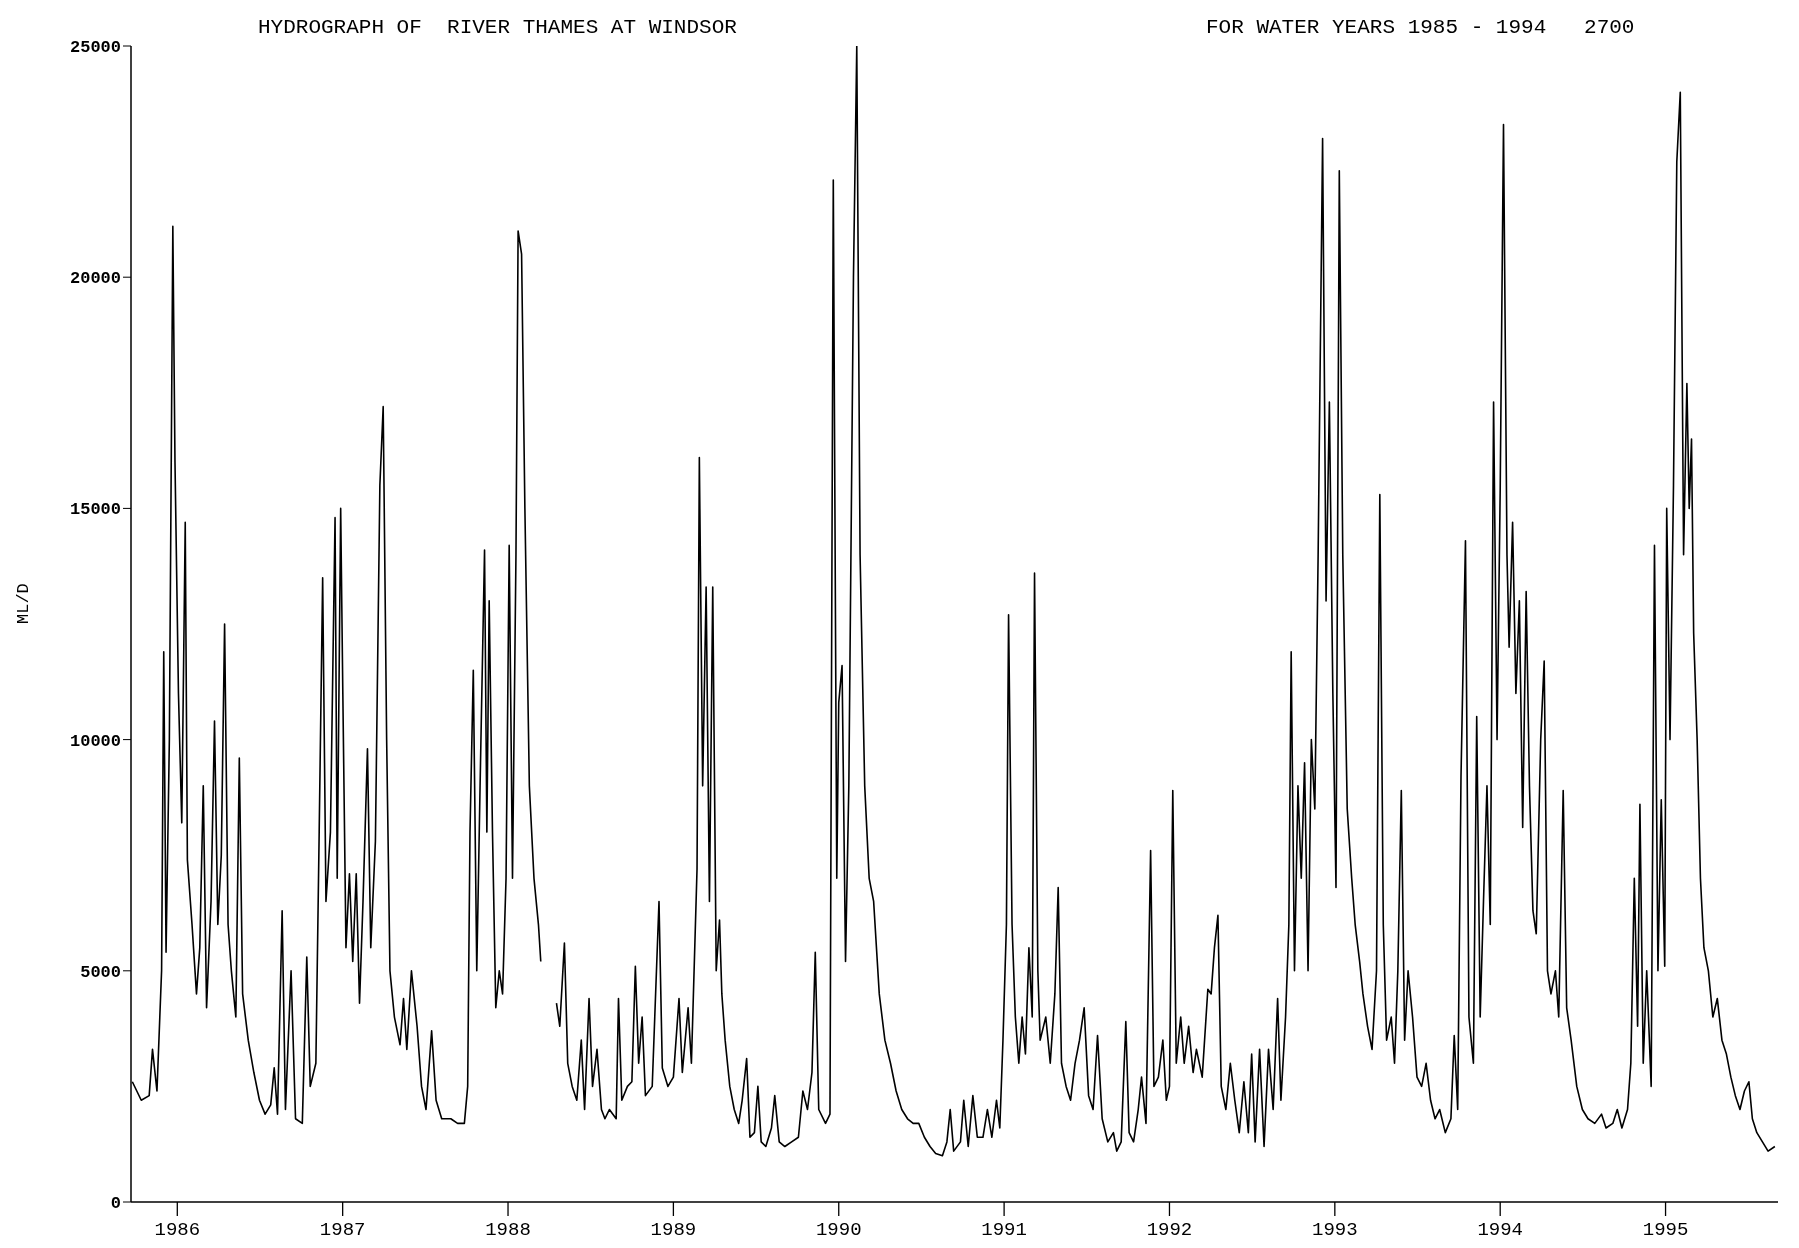  Describe the element at coordinates (115, 1204) in the screenshot. I see `y-tick-label: 0` at that location.